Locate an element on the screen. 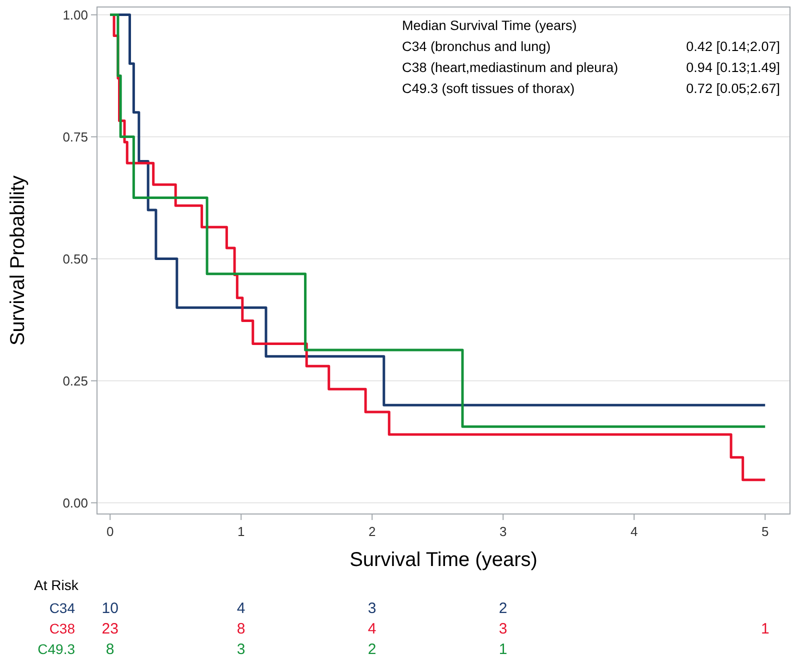  x-tick-label: 2 is located at coordinates (372, 531).